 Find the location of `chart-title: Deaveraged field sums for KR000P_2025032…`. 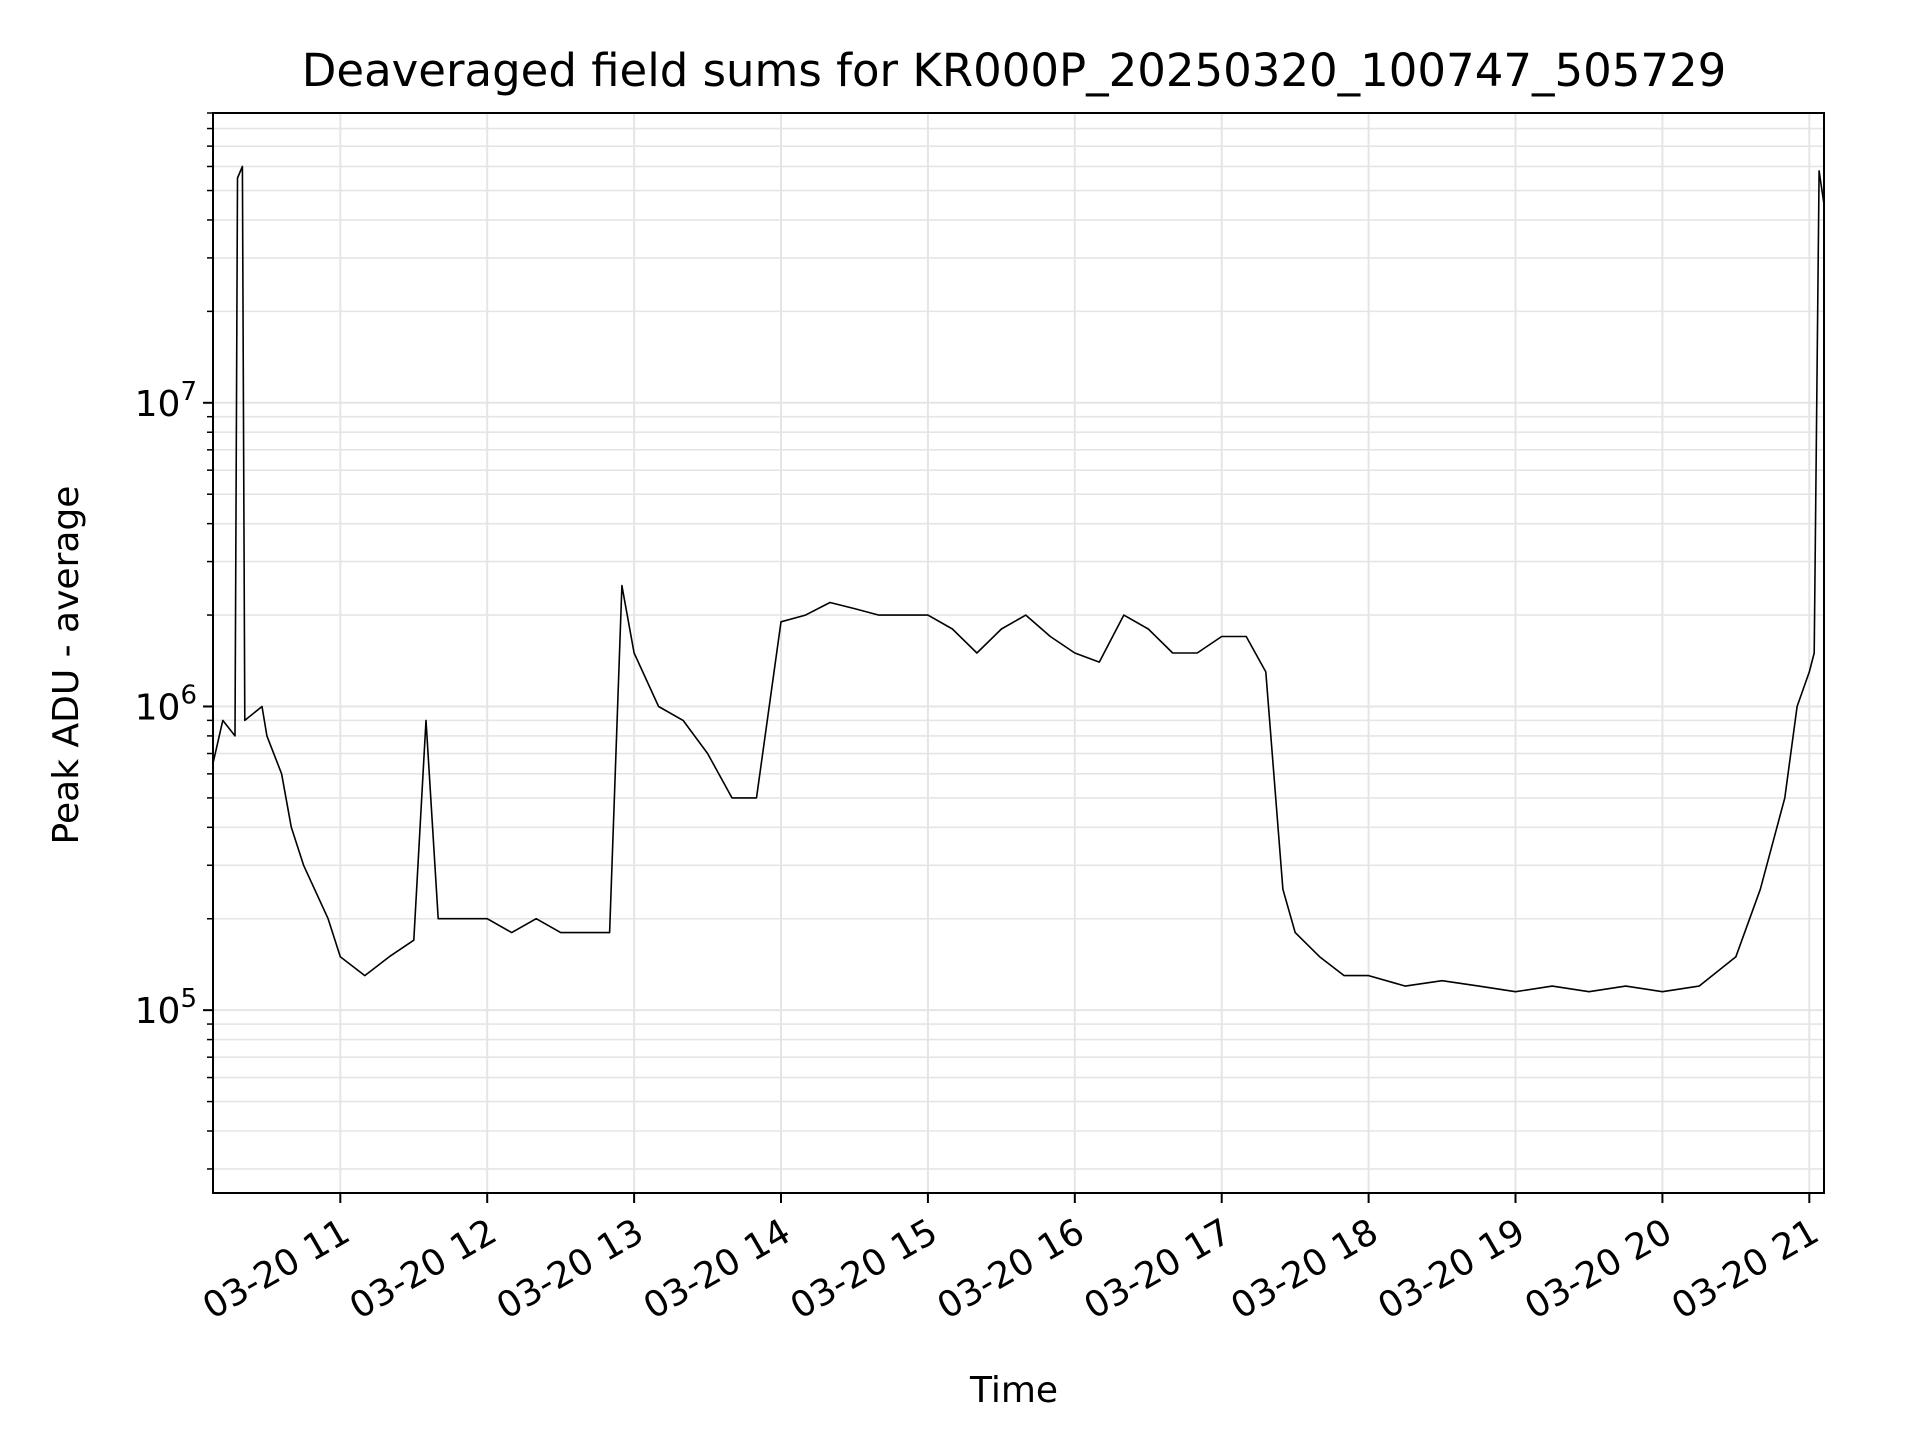

chart-title: Deaveraged field sums for KR000P_2025032… is located at coordinates (1014, 70).